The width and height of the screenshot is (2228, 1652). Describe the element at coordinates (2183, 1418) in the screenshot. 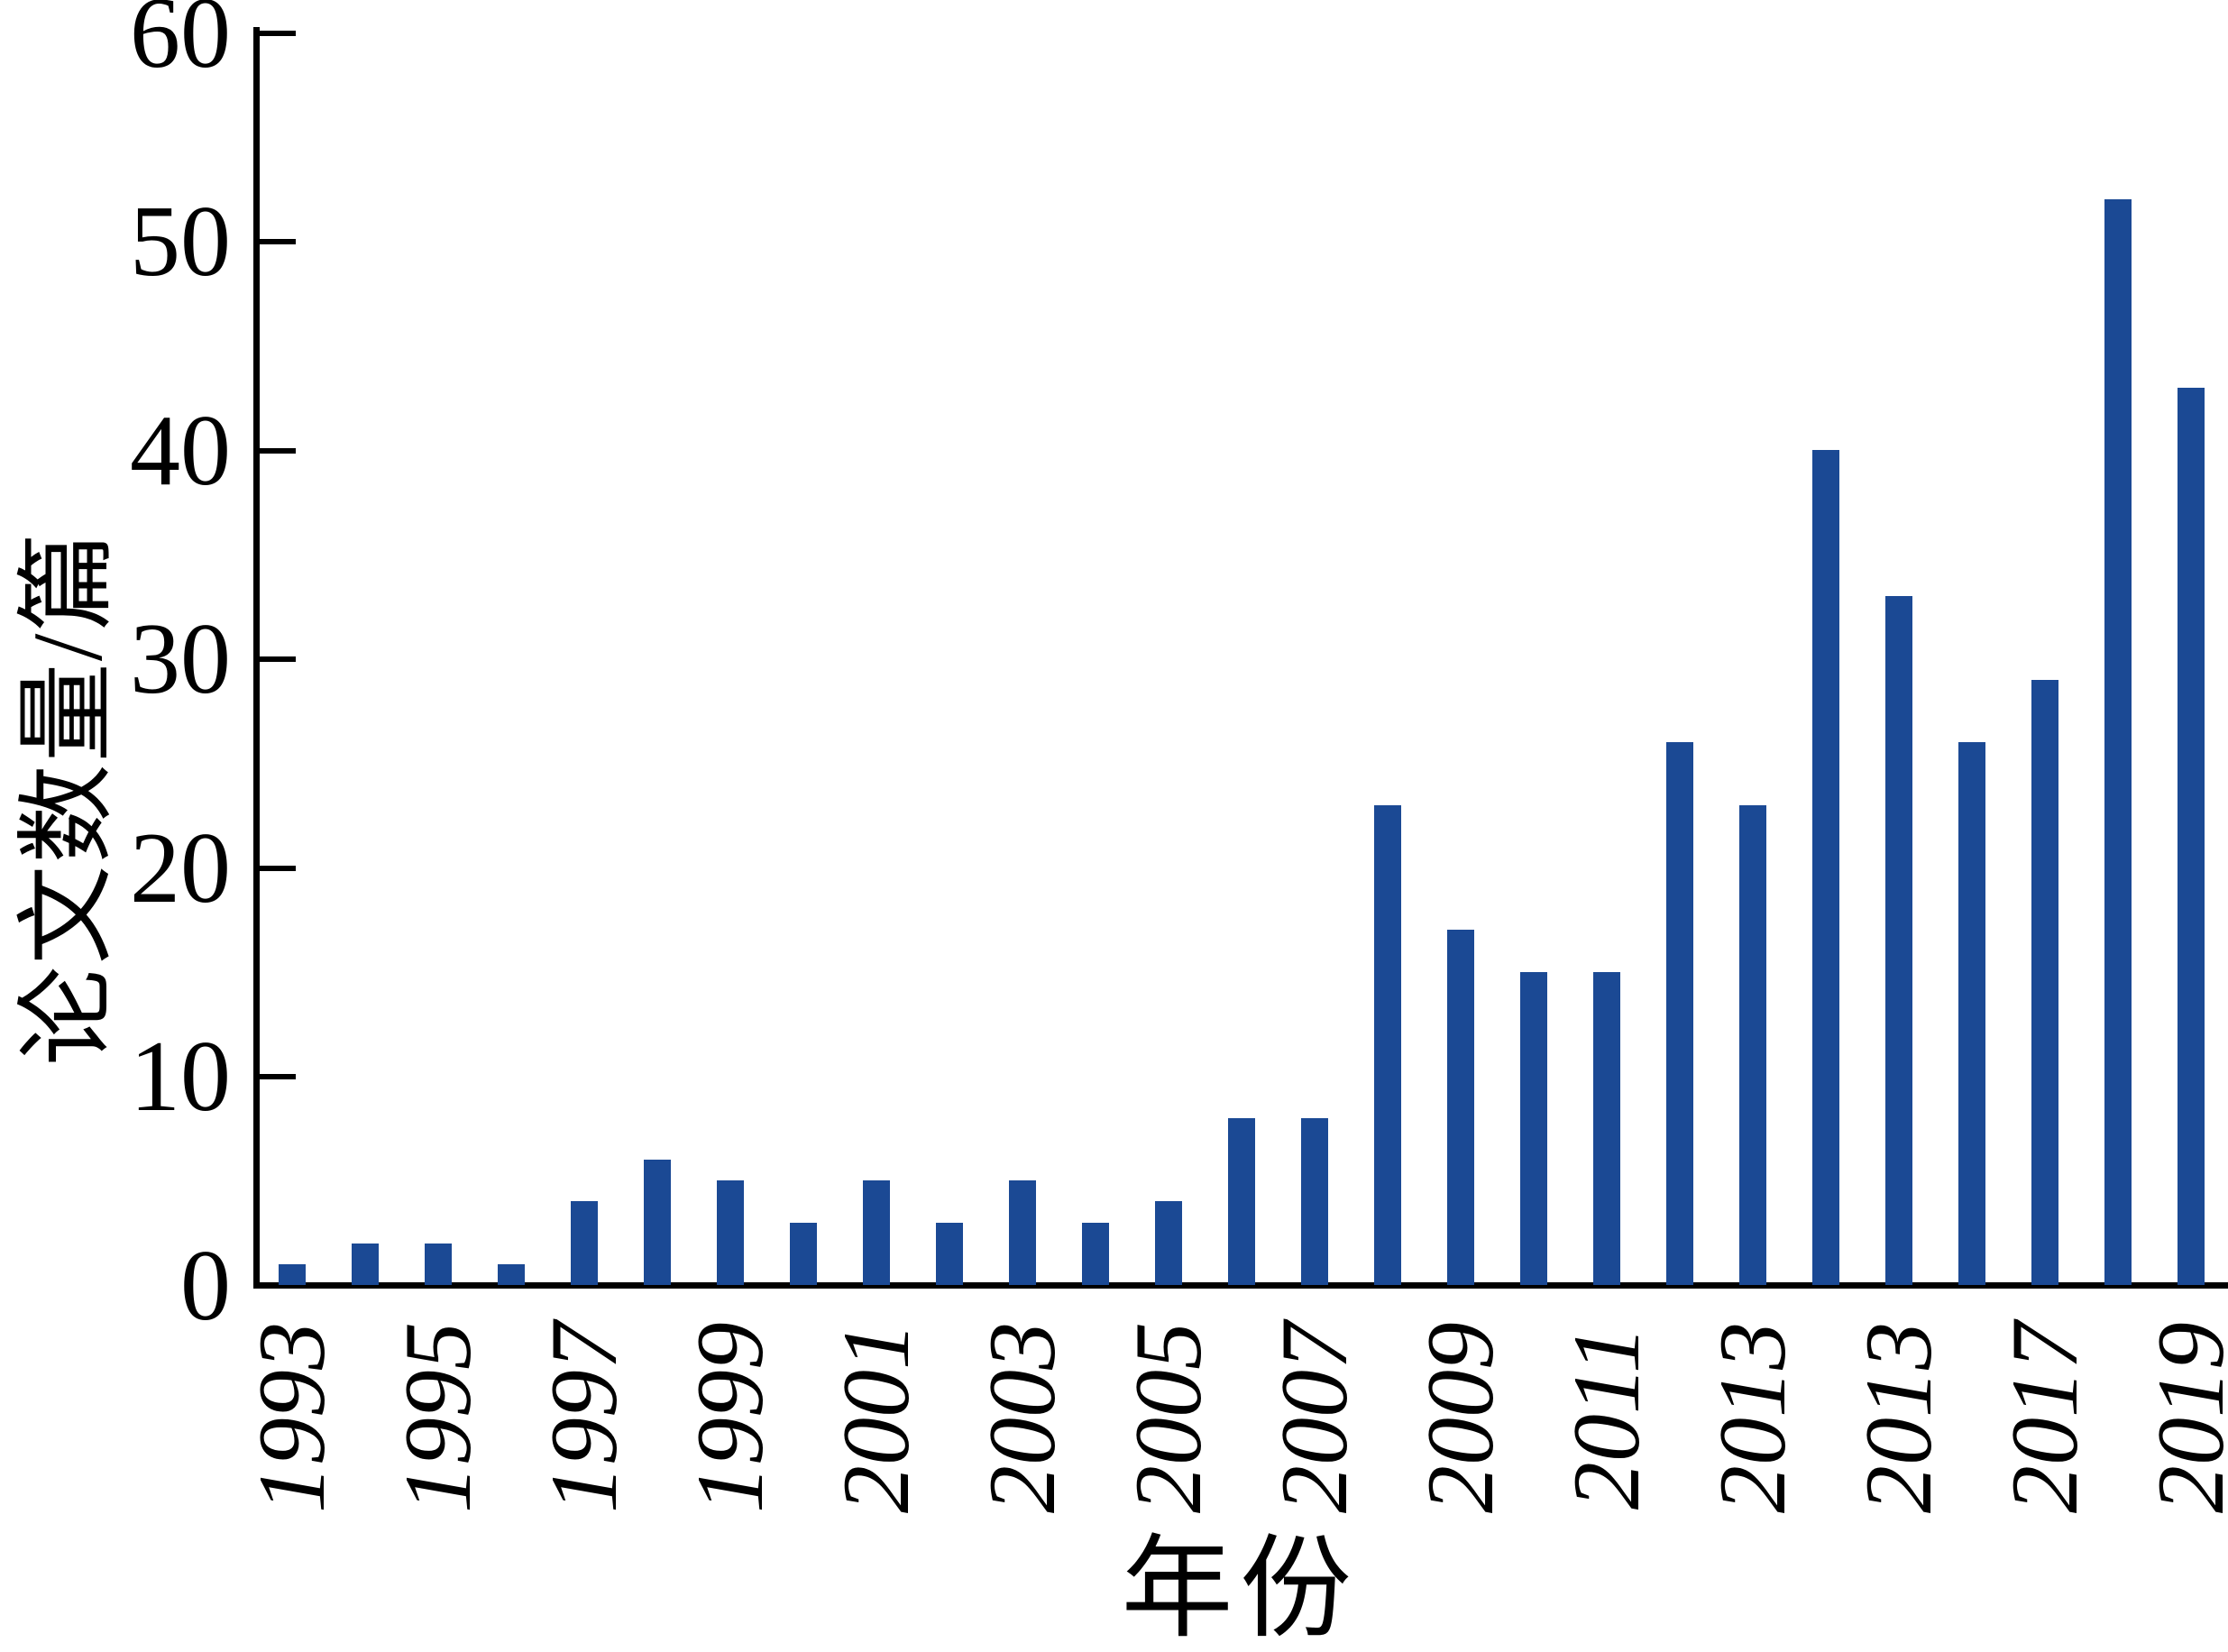

I see `x-tick-label-13-2019: 2019` at that location.